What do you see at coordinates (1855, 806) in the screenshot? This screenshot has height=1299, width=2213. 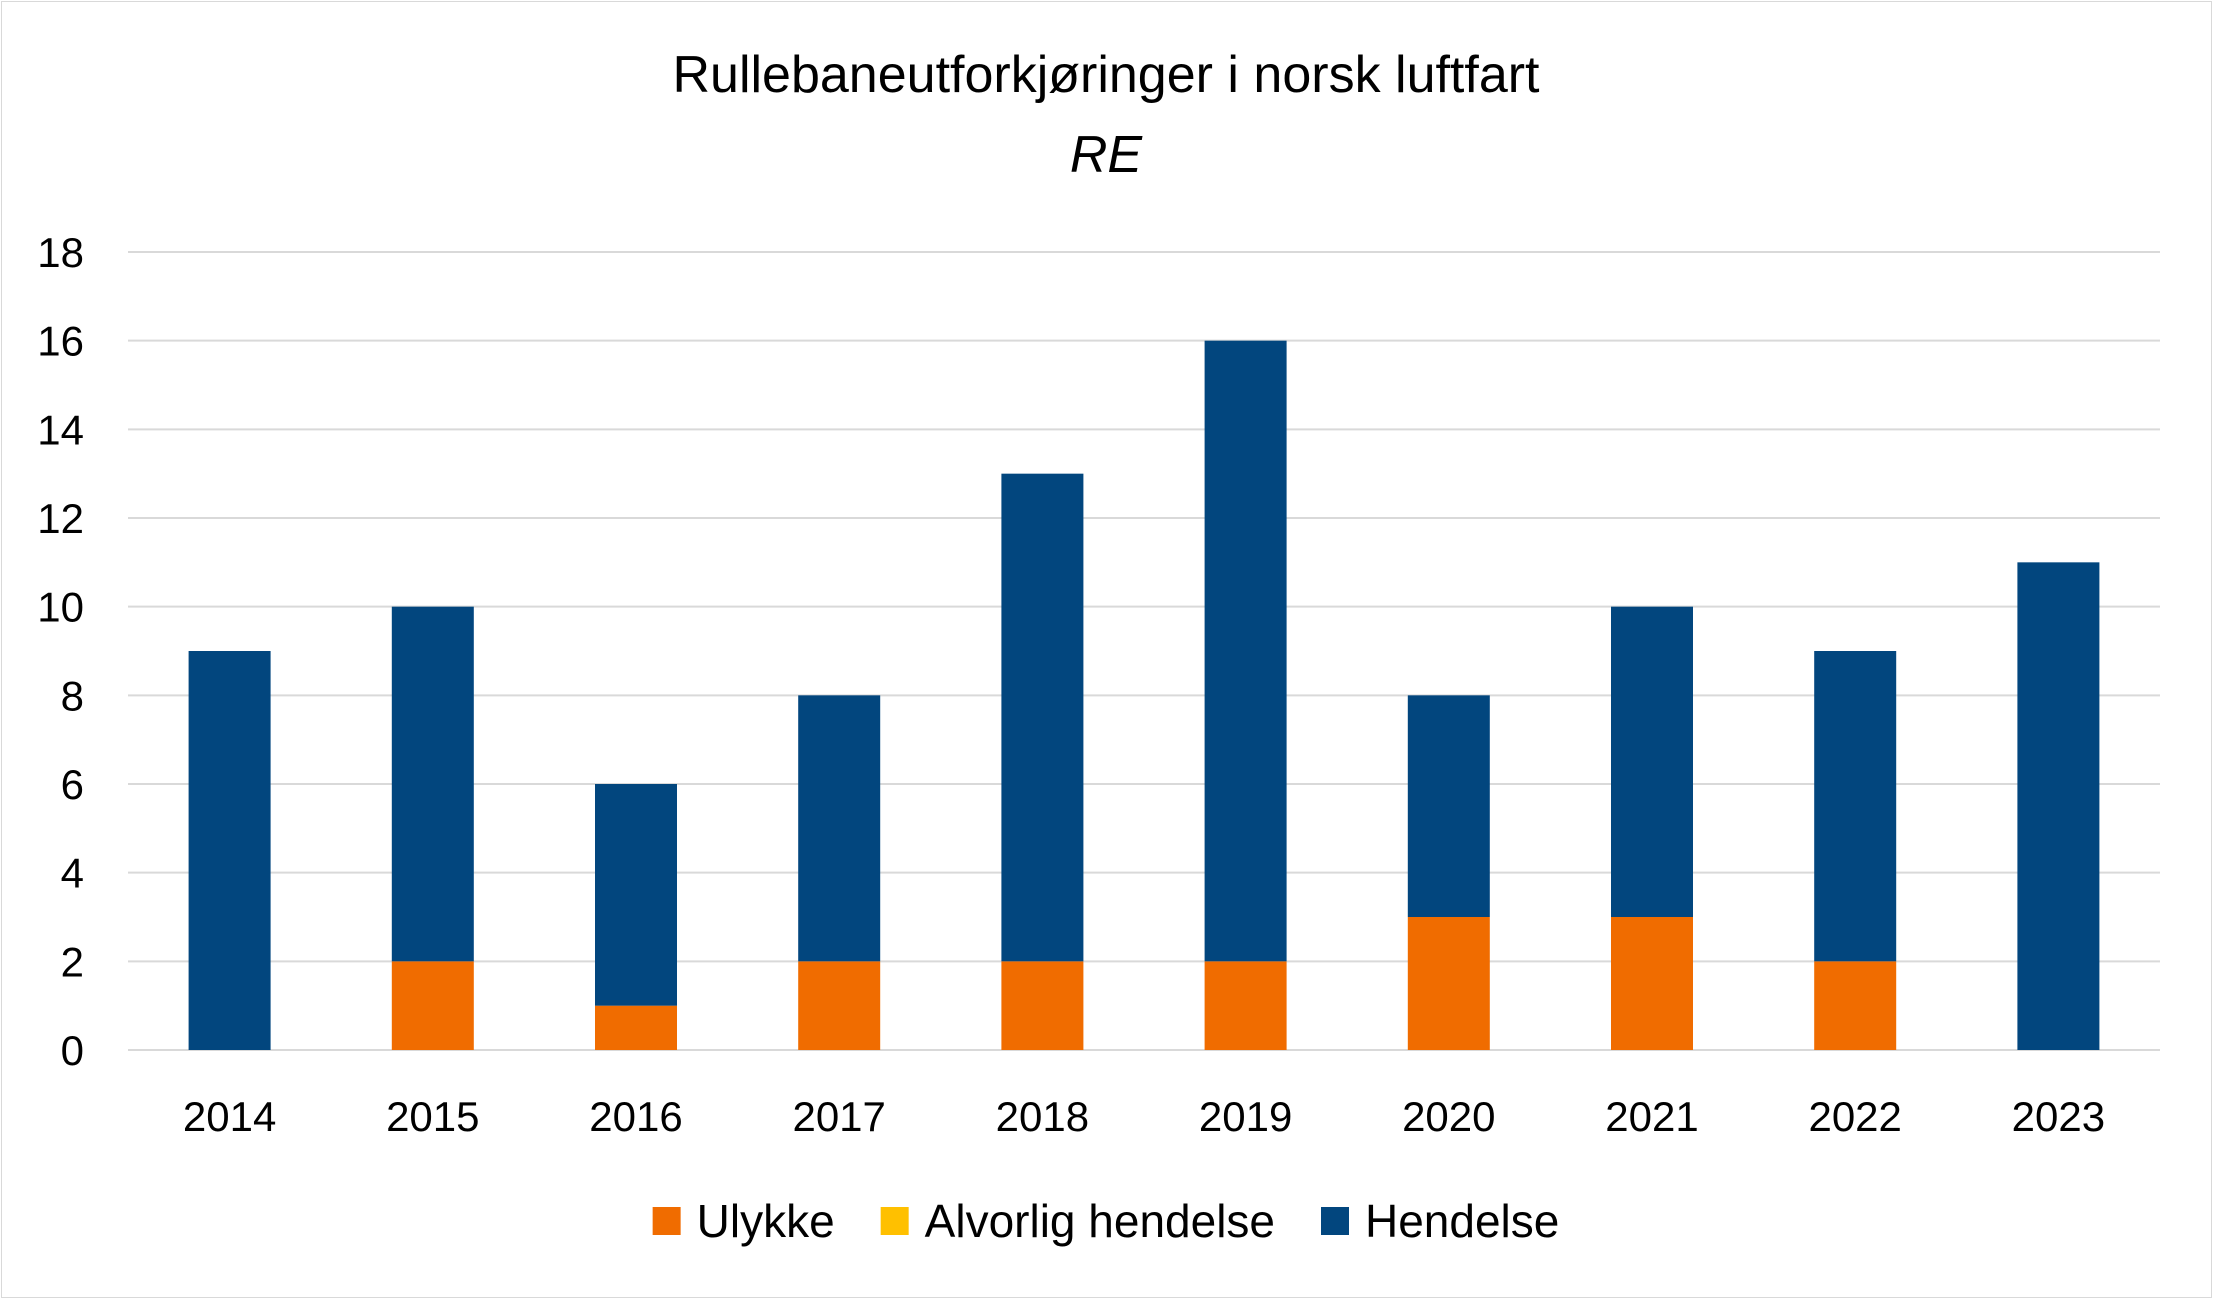 I see `bar-hendelse-2022` at bounding box center [1855, 806].